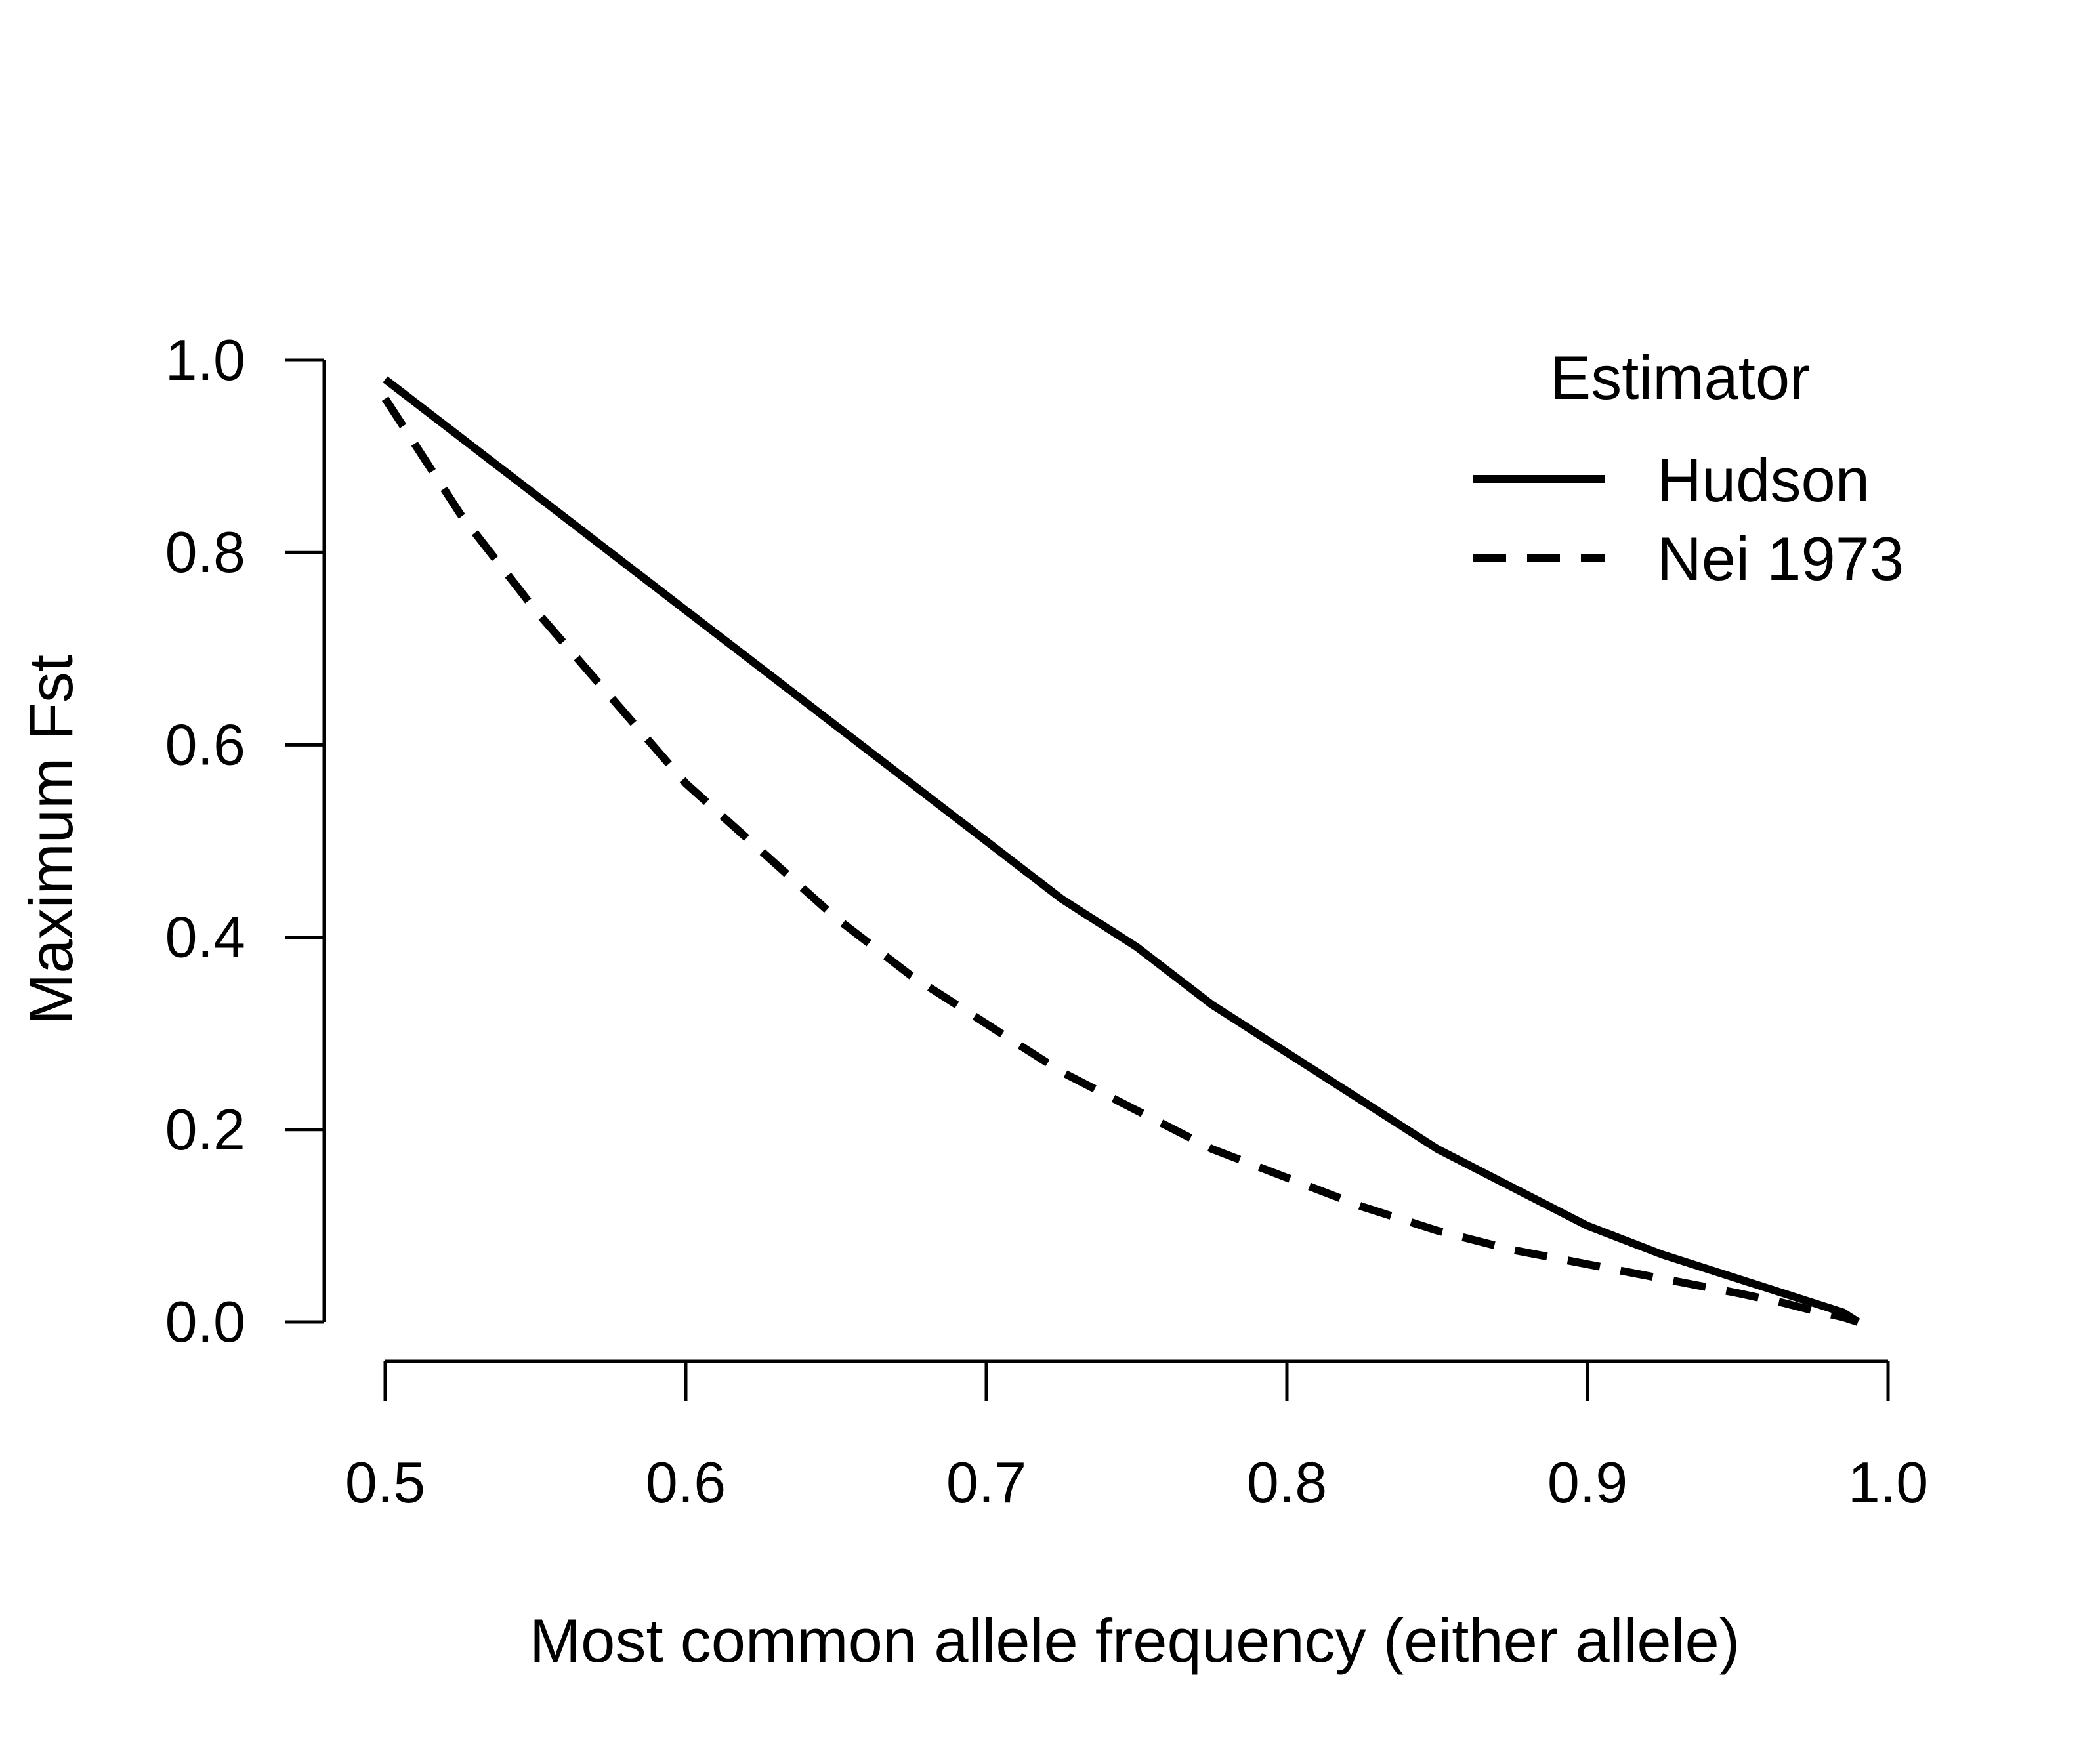 The height and width of the screenshot is (1755, 2100). Describe the element at coordinates (205, 1129) in the screenshot. I see `y-tick-label: 0.2` at that location.